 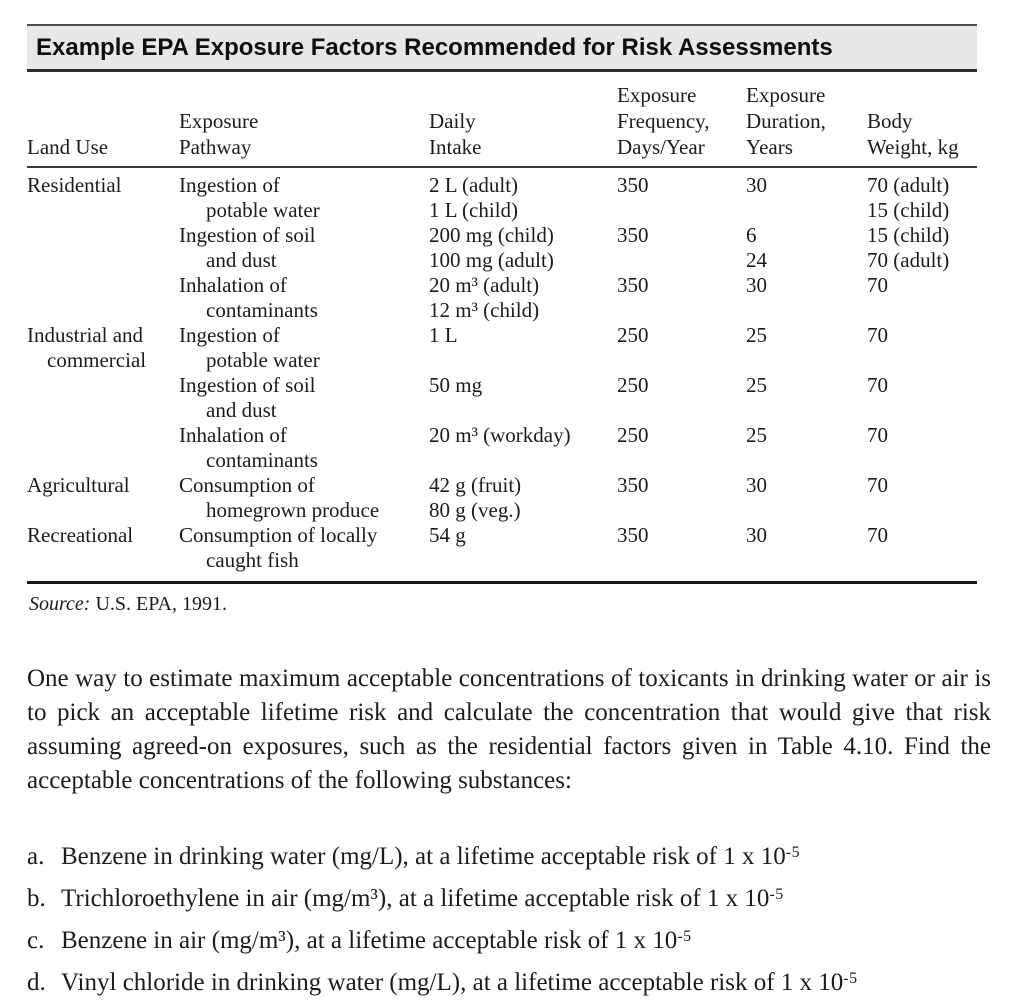 I want to click on table-cell: Agricultural, so click(x=78, y=485).